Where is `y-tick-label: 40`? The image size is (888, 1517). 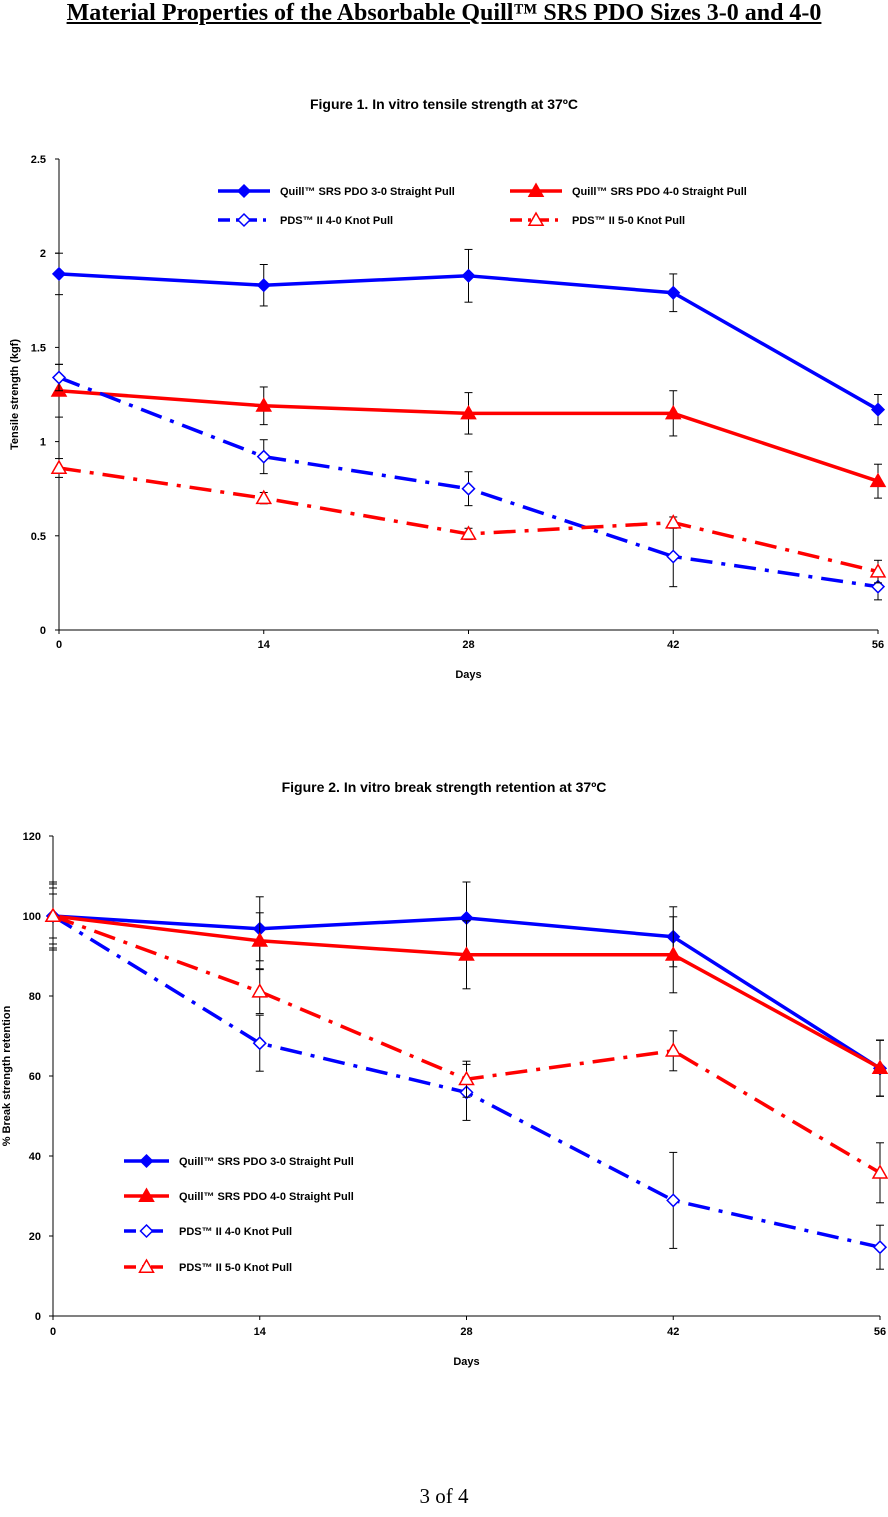 y-tick-label: 40 is located at coordinates (35, 1157).